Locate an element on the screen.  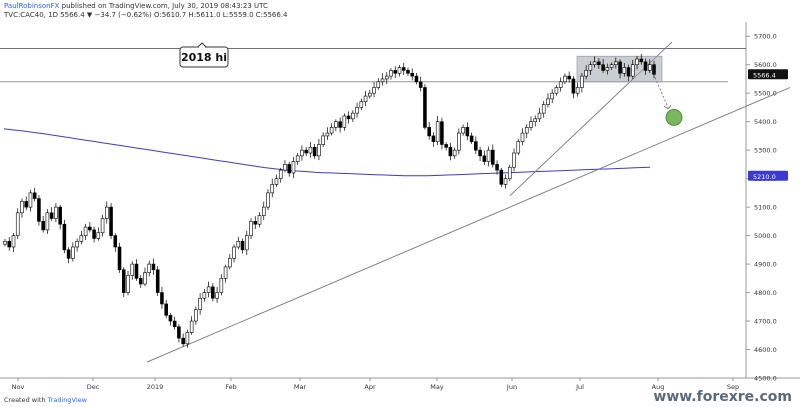
y-tick-label: 5100.0 is located at coordinates (765, 208).